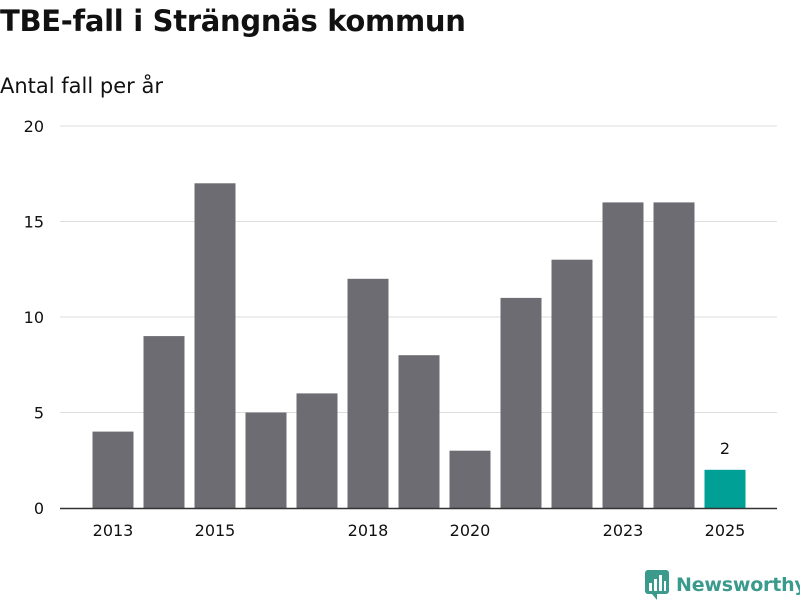  I want to click on bar-2021, so click(521, 402).